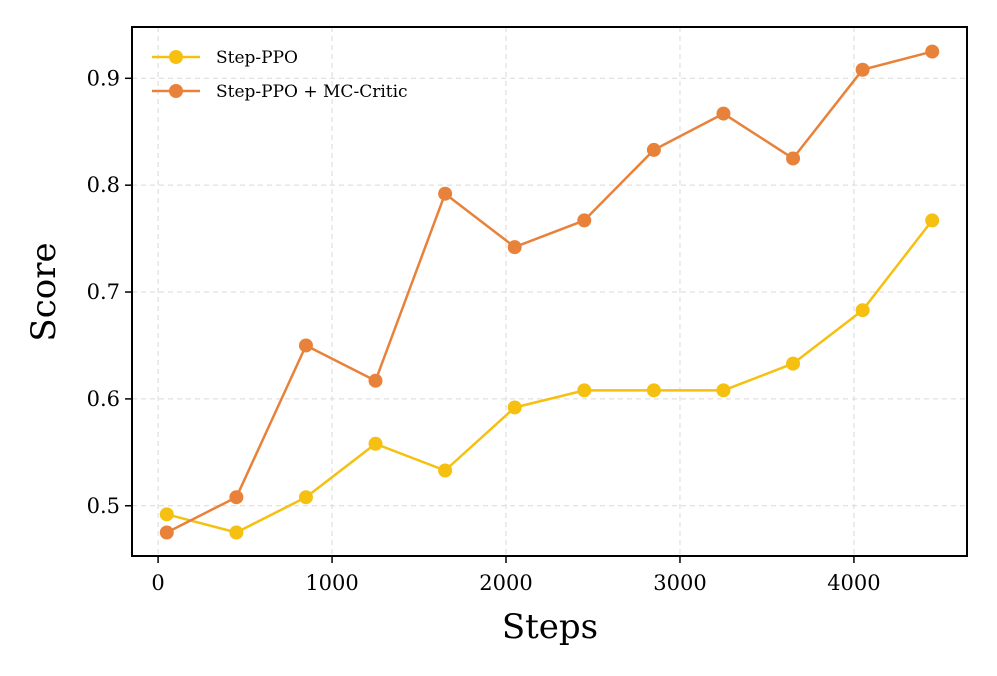  I want to click on x-tick-label: 0, so click(157, 583).